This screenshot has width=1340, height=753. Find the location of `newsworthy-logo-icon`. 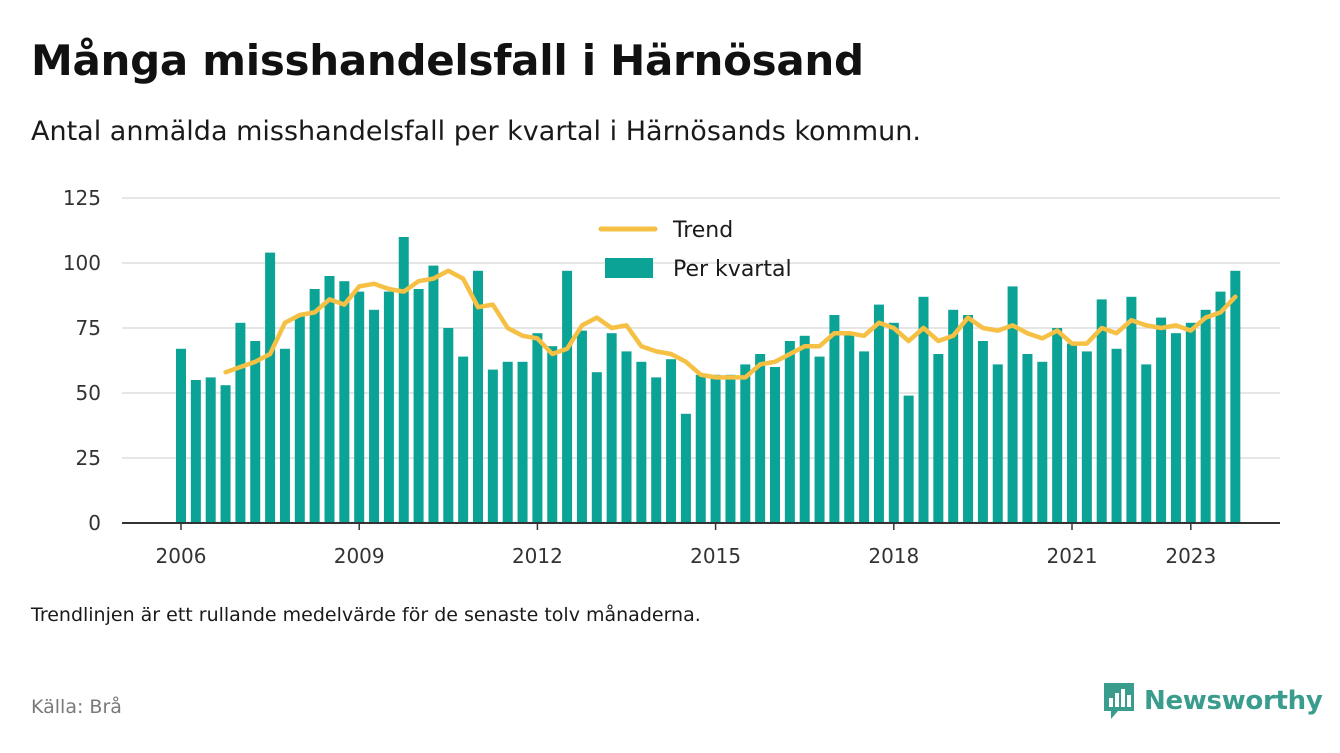

newsworthy-logo-icon is located at coordinates (1119, 701).